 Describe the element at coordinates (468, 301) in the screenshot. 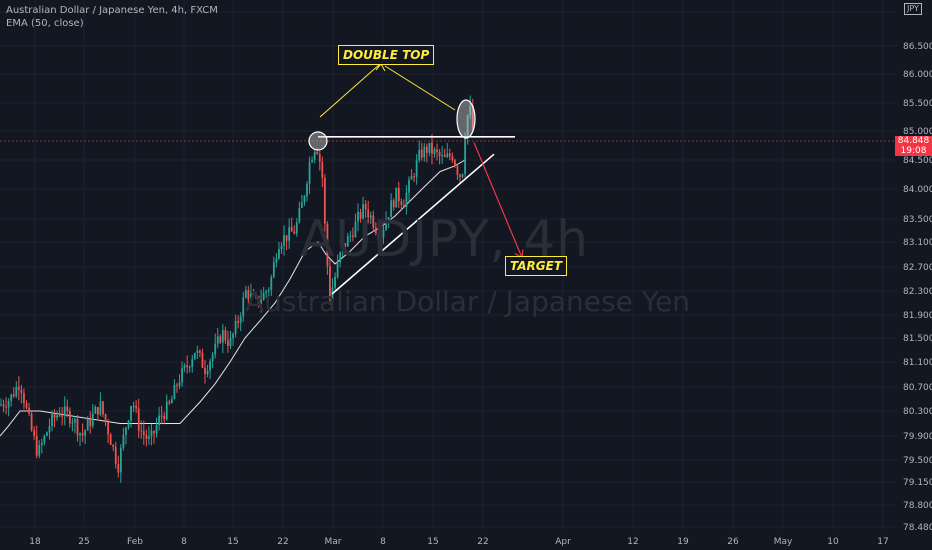

I see `name-watermark: Australian Dollar / Japanese Yen` at that location.